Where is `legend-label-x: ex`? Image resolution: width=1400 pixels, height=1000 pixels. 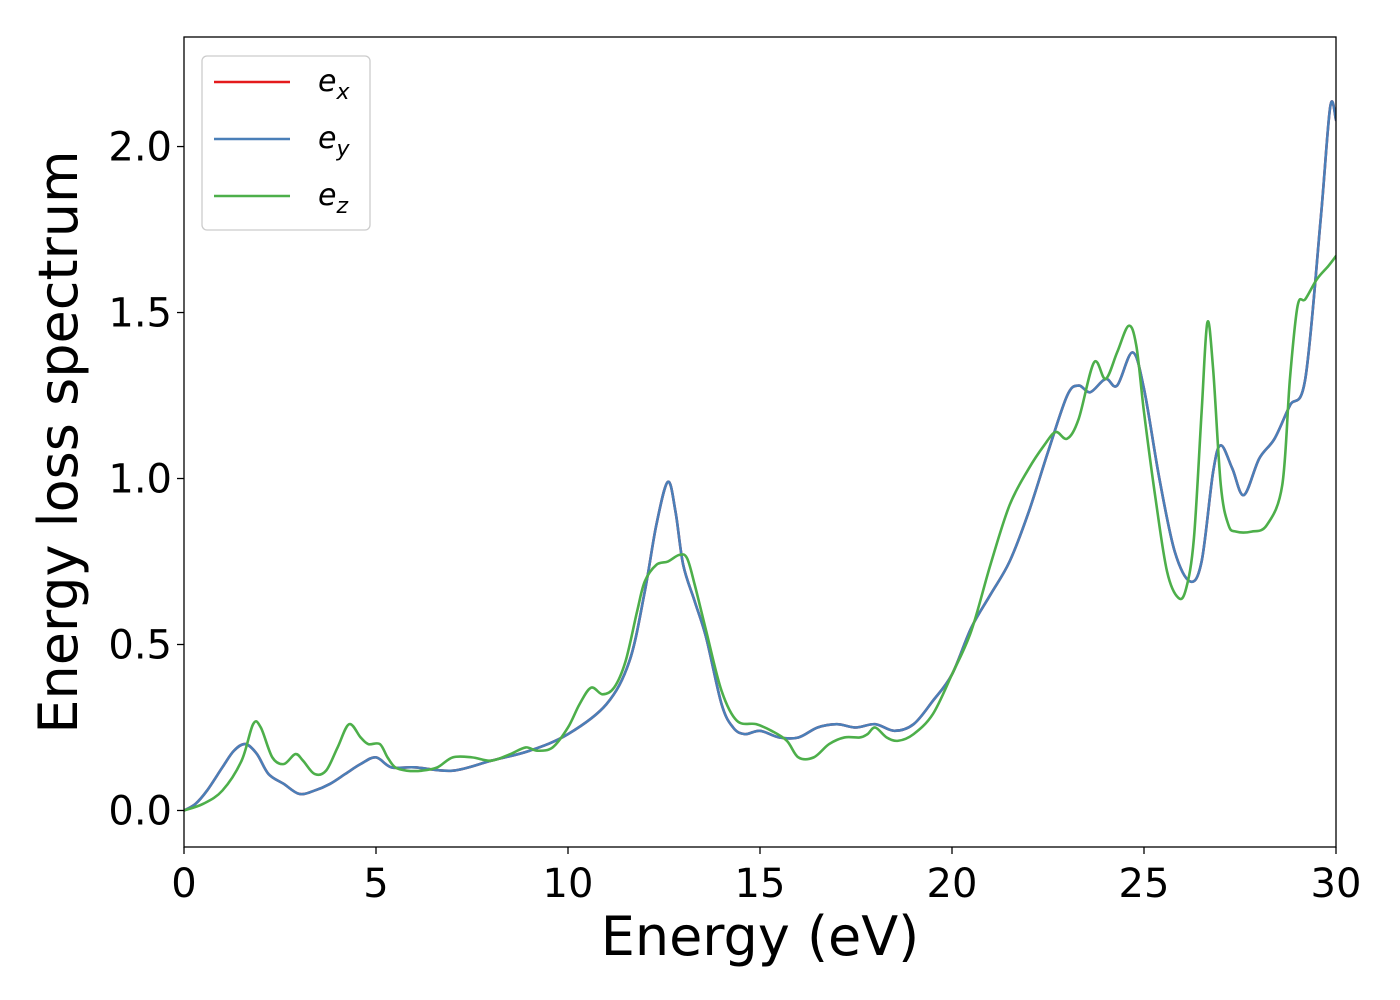
legend-label-x: ex is located at coordinates (334, 84).